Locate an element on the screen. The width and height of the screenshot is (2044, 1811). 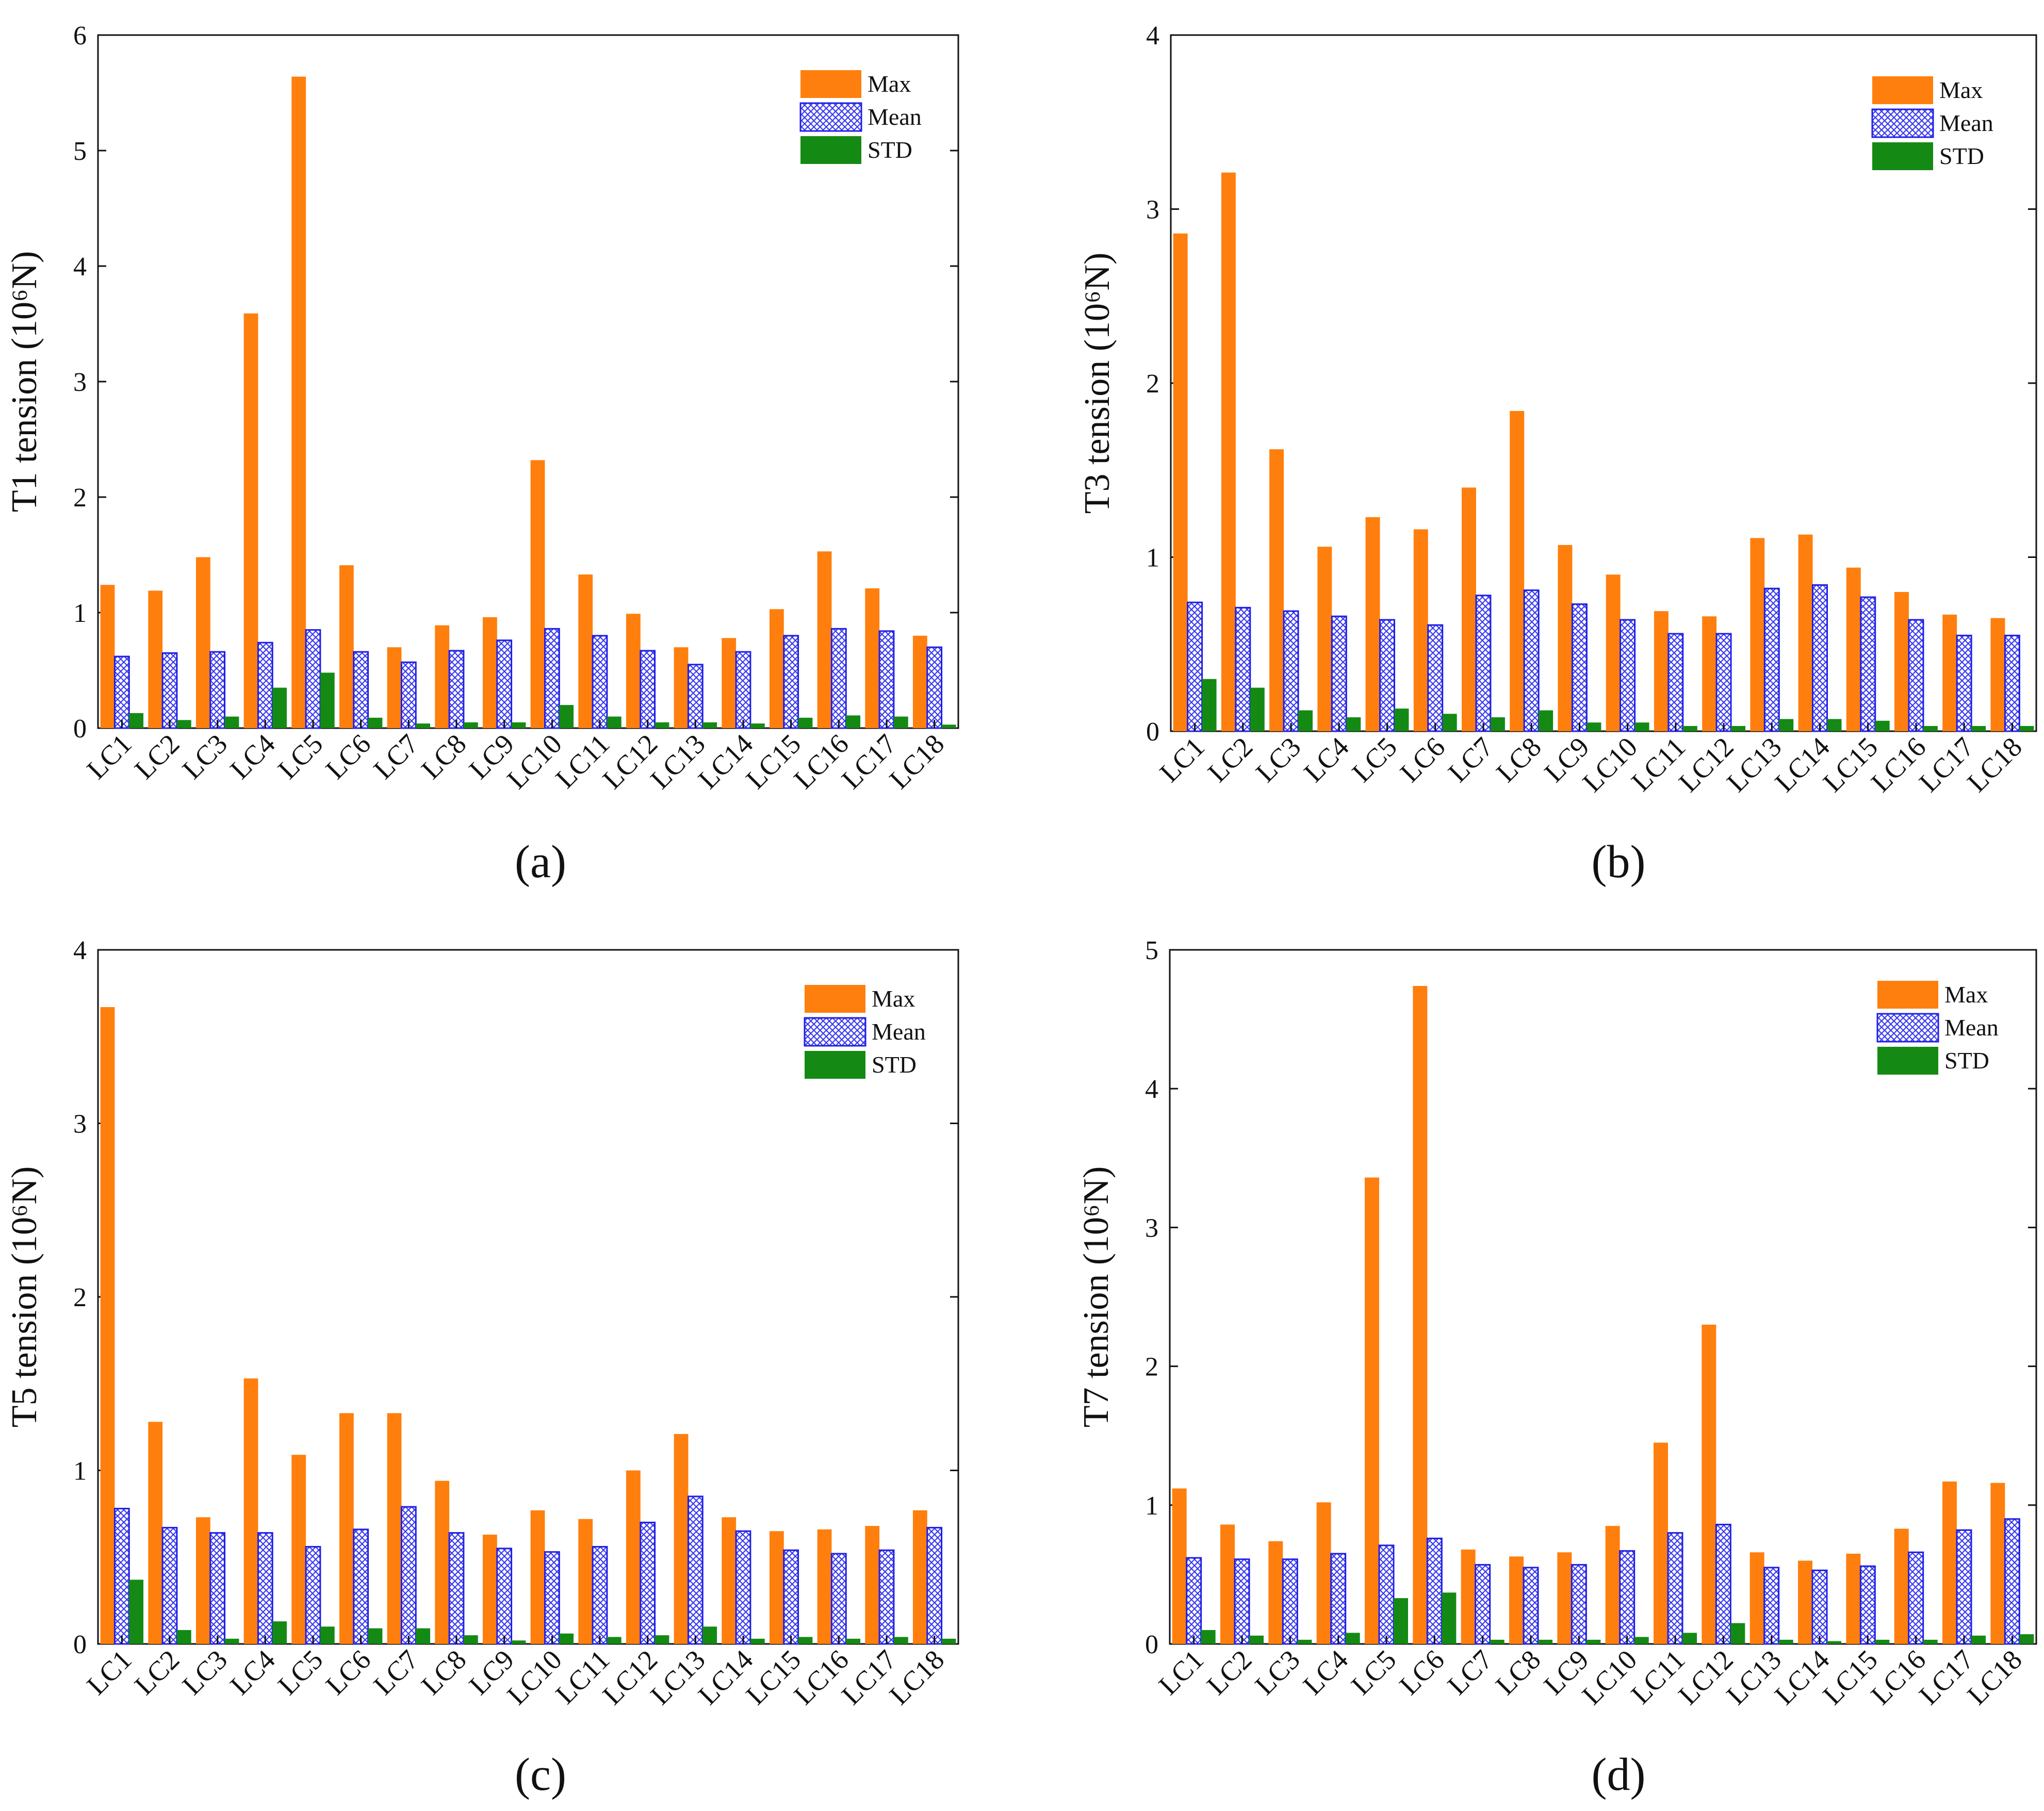
x-tick-label: LC13 is located at coordinates (677, 1677).